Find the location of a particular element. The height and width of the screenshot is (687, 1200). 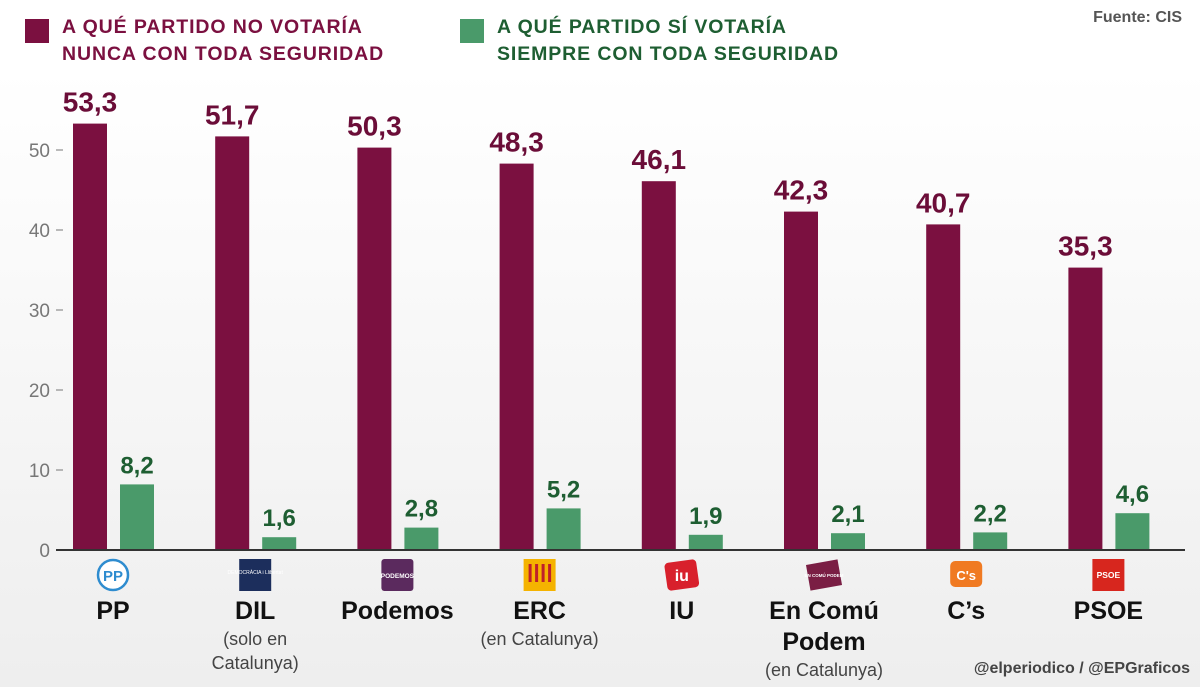

cs-logo is located at coordinates (966, 574).